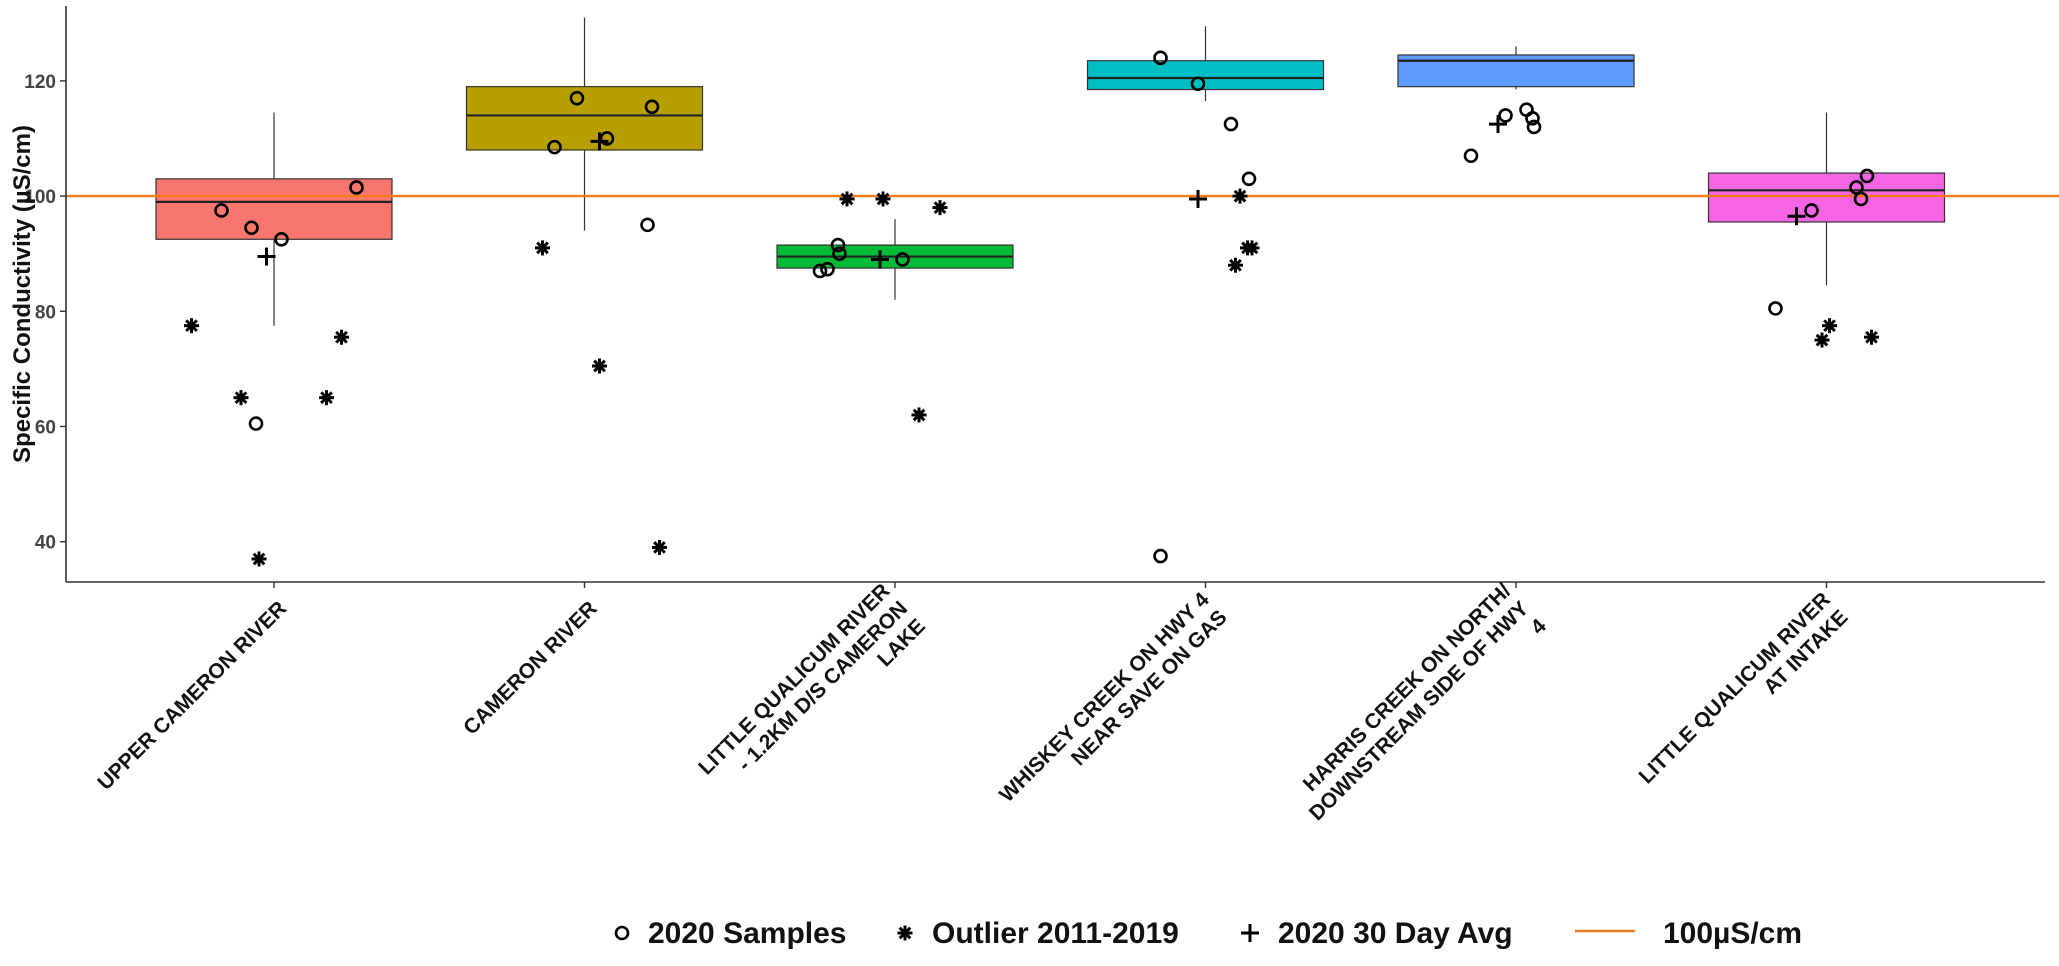 The image size is (2059, 966). I want to click on x-tick-label-line: DOWNSTREAM SIDE OF HWY, so click(1419, 711).